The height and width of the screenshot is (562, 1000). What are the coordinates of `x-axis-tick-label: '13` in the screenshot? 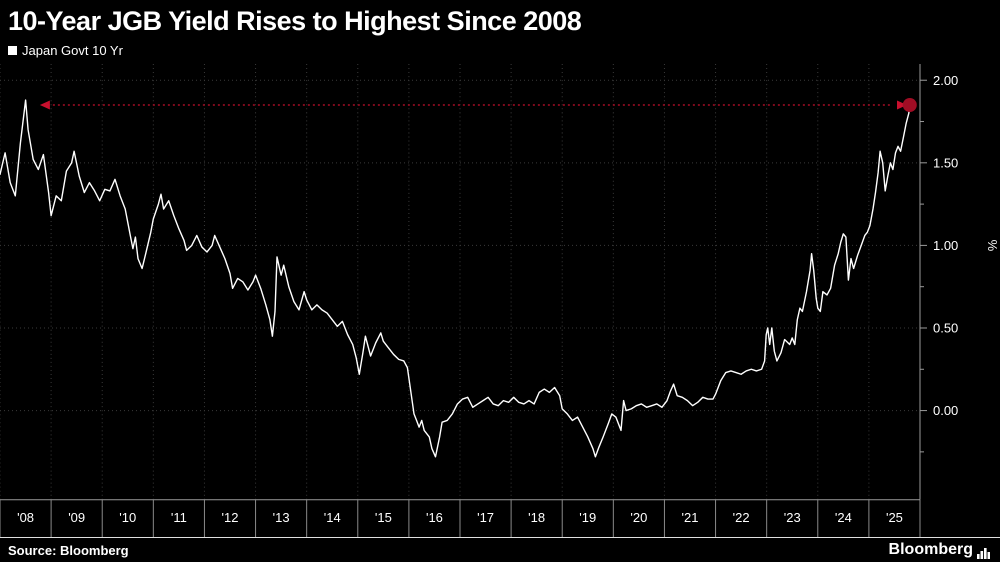 It's located at (281, 517).